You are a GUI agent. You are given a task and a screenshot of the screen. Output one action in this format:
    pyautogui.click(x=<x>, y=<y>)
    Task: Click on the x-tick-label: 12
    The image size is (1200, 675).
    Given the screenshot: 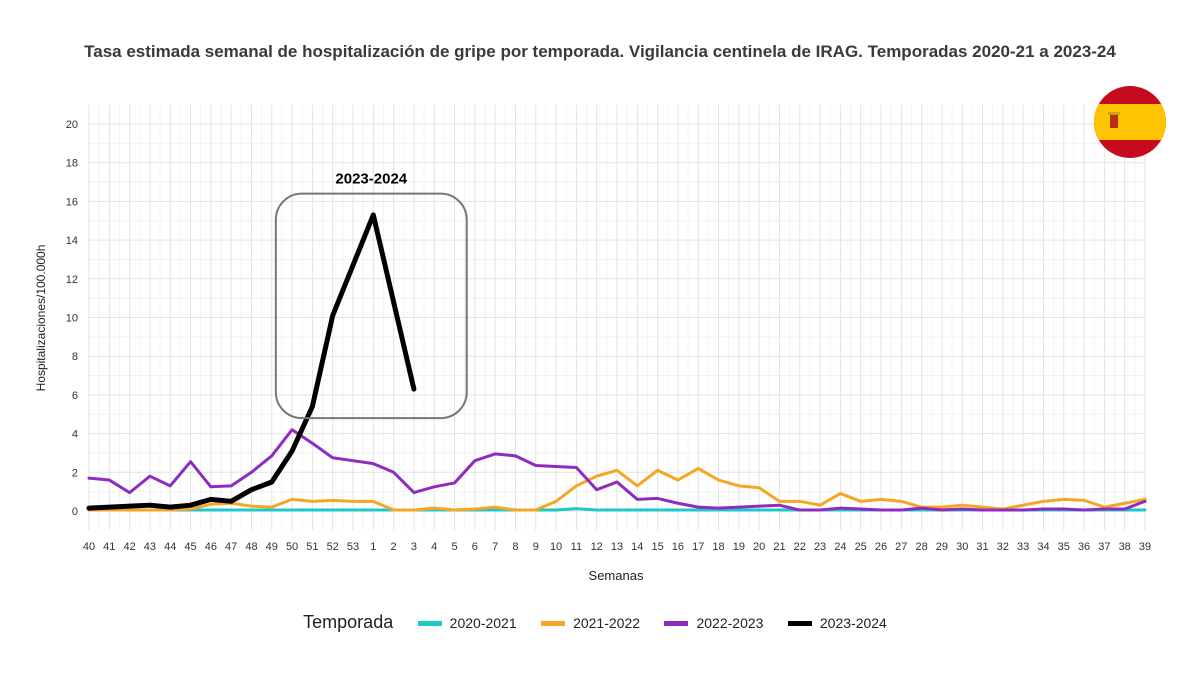 What is the action you would take?
    pyautogui.click(x=597, y=547)
    